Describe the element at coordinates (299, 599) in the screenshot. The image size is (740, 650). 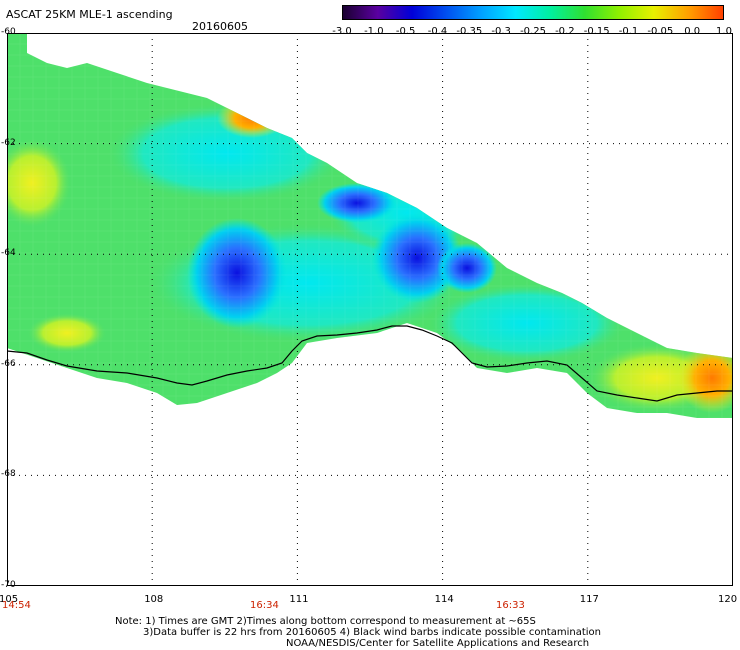
I see `x-tick-label: 111` at that location.